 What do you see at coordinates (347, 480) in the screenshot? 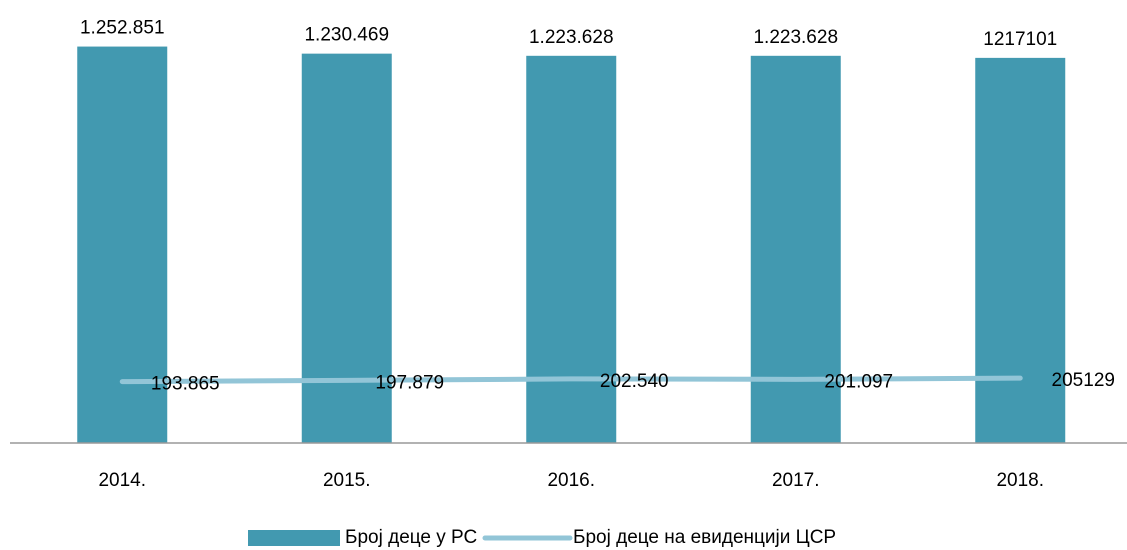
I see `x-tick-label: 2015.` at bounding box center [347, 480].